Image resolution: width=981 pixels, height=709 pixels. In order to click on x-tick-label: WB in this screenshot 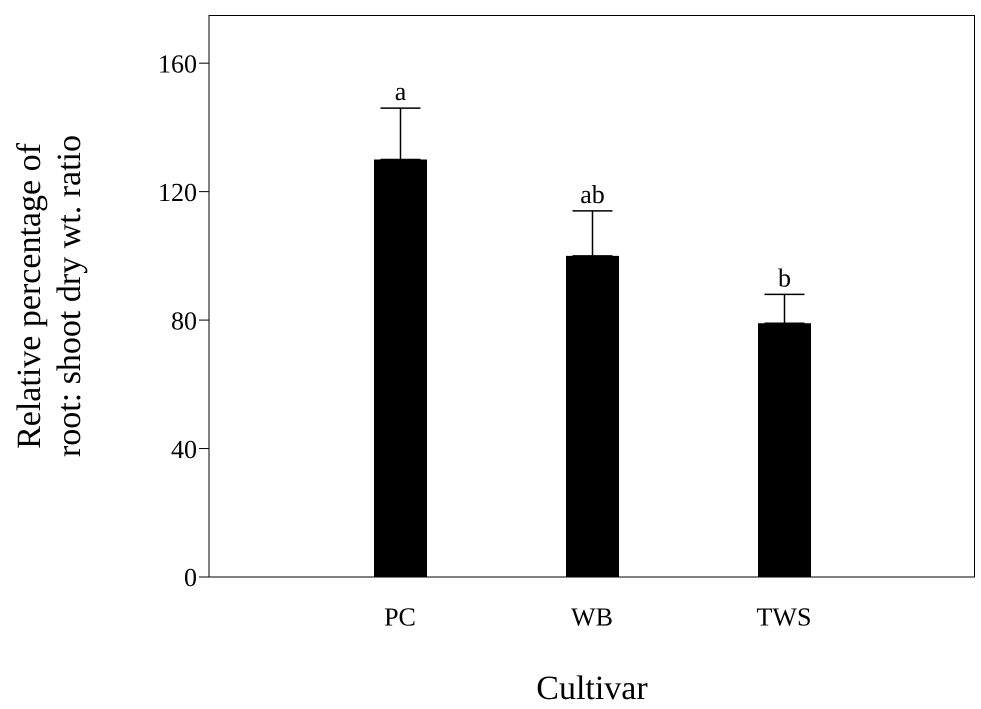, I will do `click(592, 617)`.